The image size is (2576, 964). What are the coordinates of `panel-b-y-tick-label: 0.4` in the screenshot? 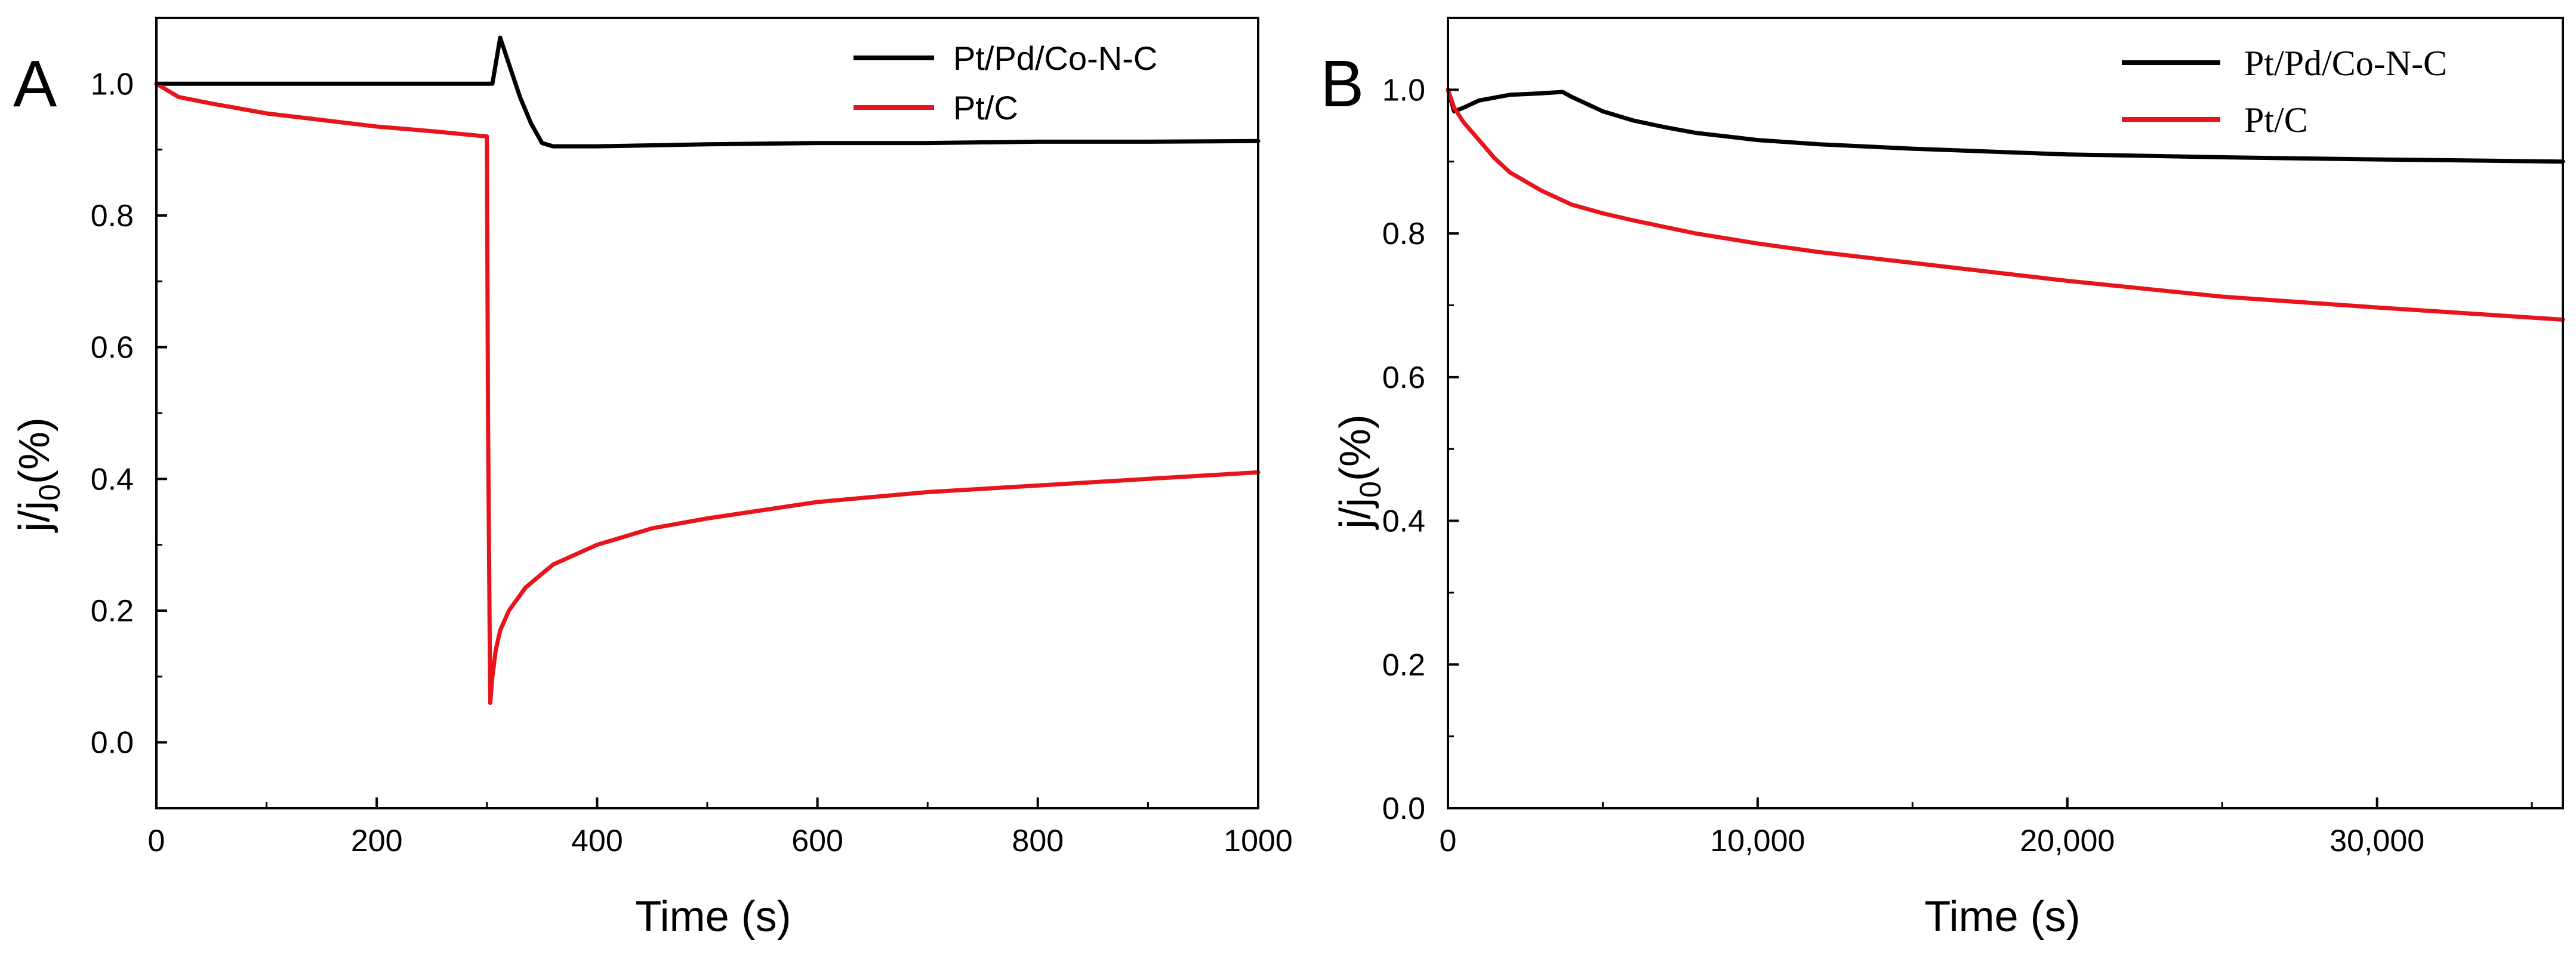 It's located at (1403, 522).